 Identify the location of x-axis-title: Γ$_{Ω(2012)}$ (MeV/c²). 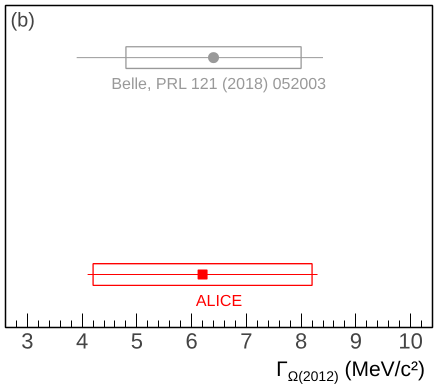
(350, 371).